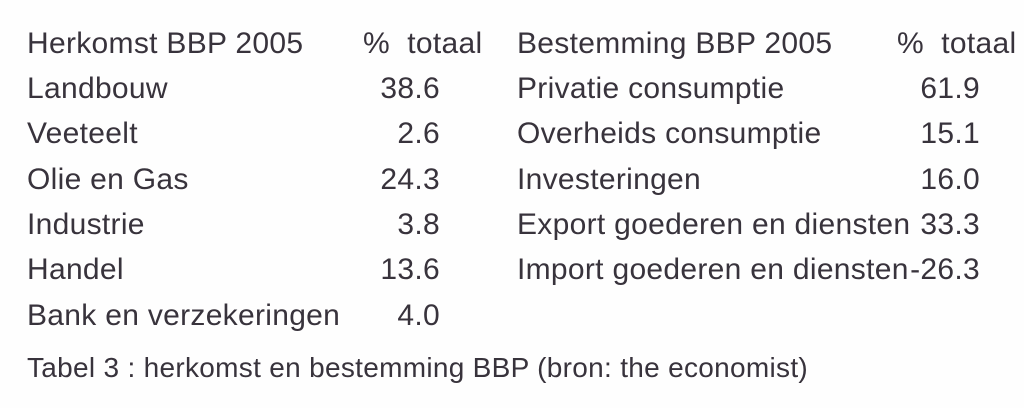 The height and width of the screenshot is (408, 1024). Describe the element at coordinates (97, 88) in the screenshot. I see `left-row-label: Landbouw` at that location.